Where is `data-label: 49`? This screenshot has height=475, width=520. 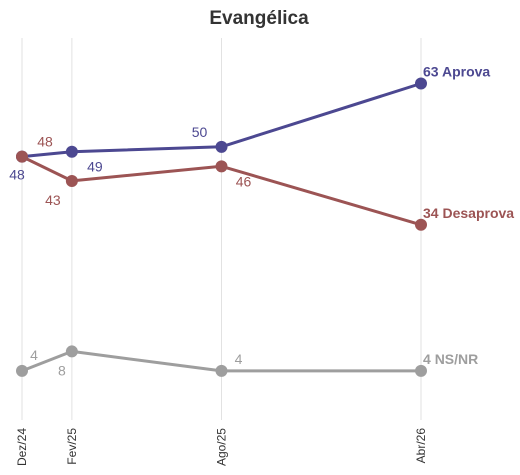
data-label: 49 is located at coordinates (95, 167).